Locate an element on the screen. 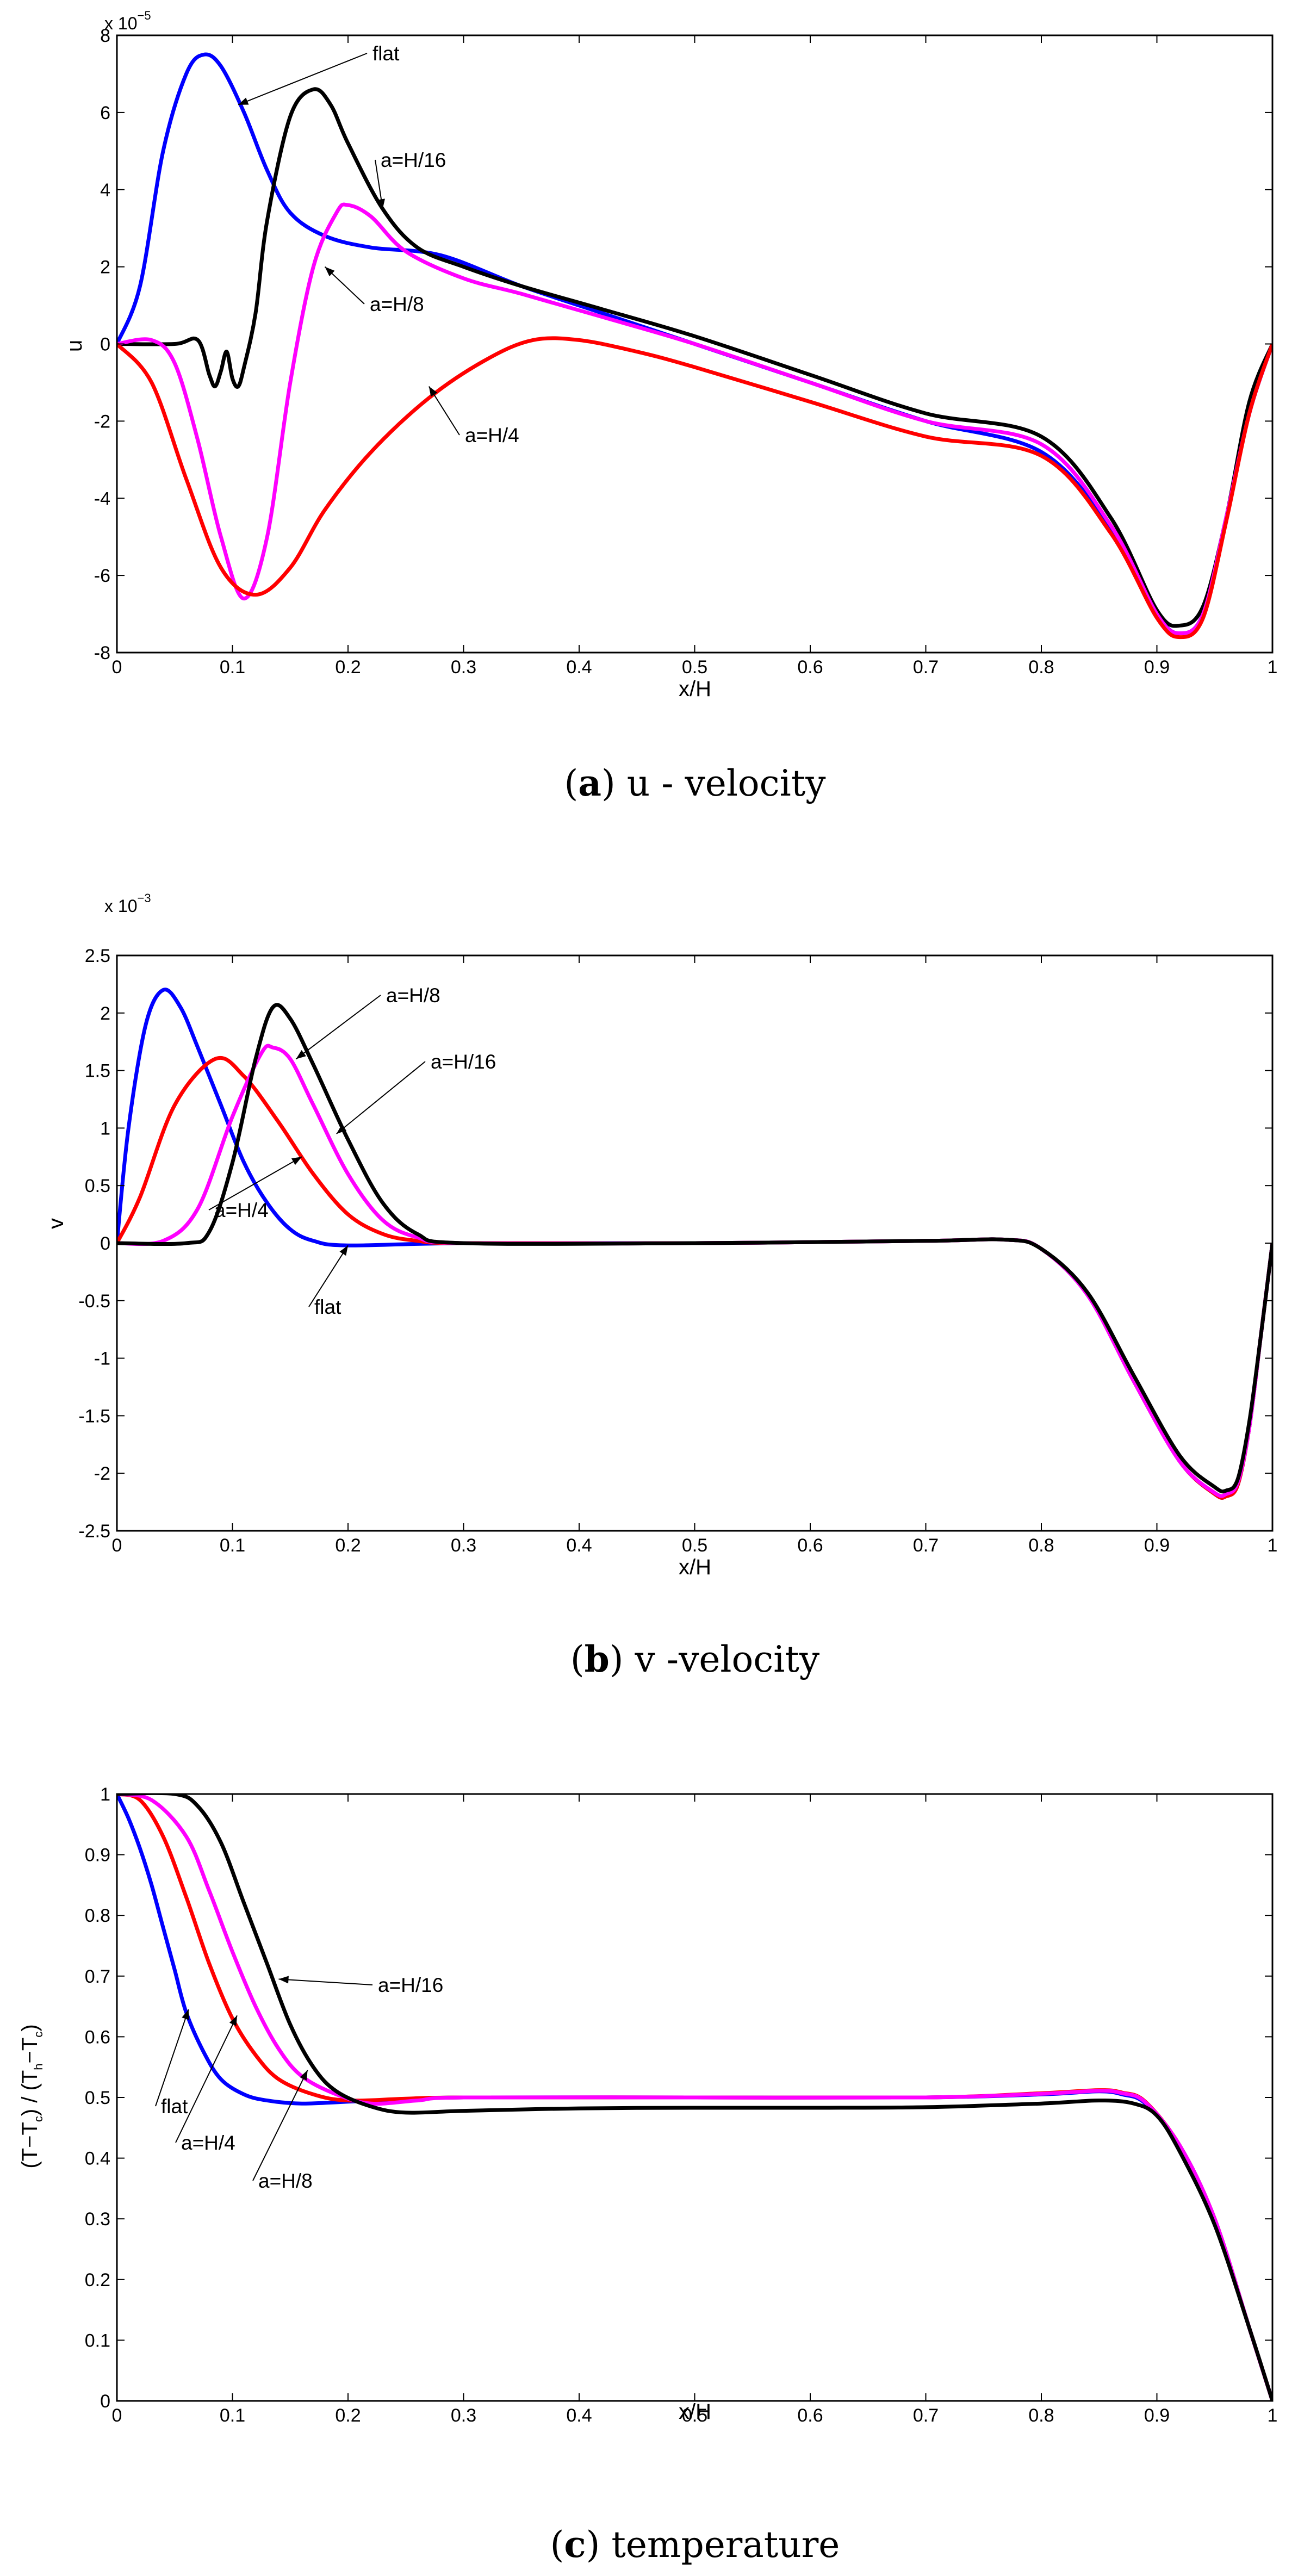  y-tick-label: -8 is located at coordinates (102, 653).